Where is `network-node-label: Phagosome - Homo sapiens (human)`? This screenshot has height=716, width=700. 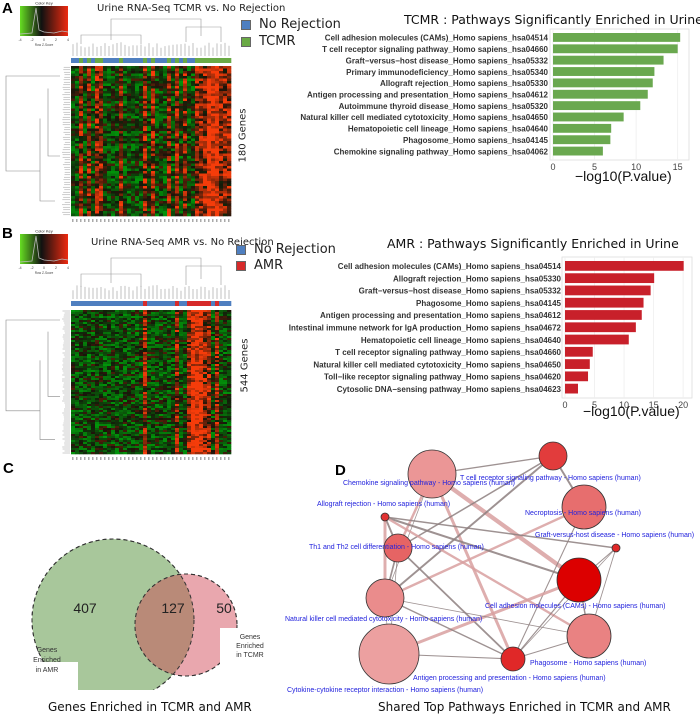 network-node-label: Phagosome - Homo sapiens (human) is located at coordinates (588, 663).